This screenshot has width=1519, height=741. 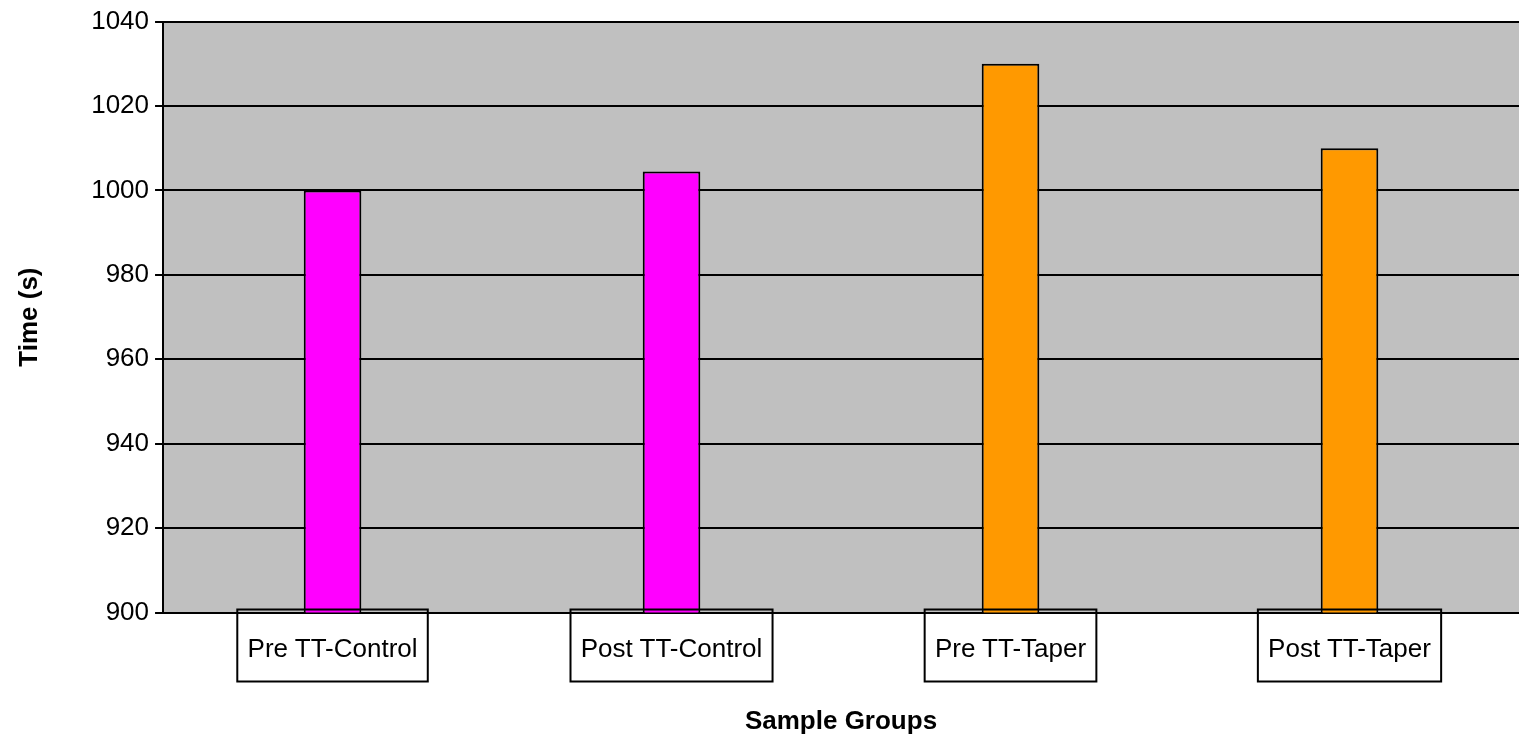 What do you see at coordinates (127, 610) in the screenshot?
I see `y-tick-label: 900` at bounding box center [127, 610].